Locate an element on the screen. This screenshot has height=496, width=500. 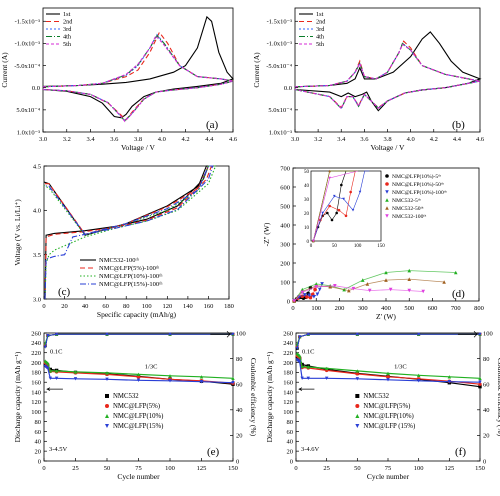
x-axis-label: Voltage / V is located at coordinates (138, 147).